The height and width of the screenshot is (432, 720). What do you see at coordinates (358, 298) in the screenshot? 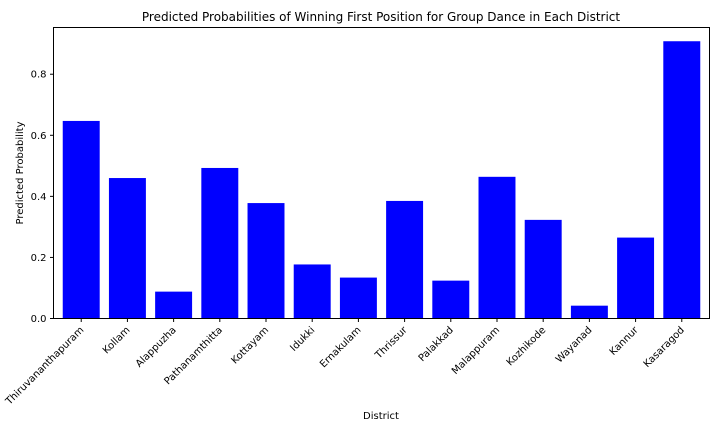
I see `bar-ernakulam` at bounding box center [358, 298].